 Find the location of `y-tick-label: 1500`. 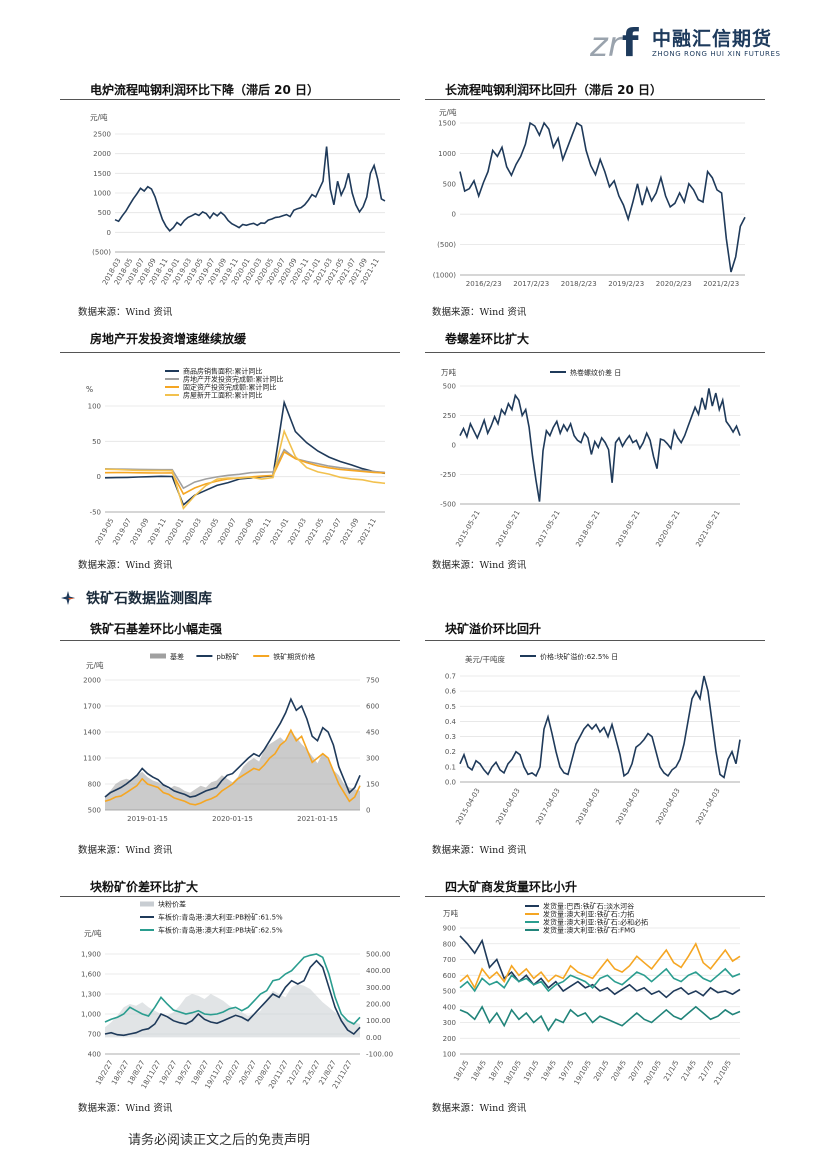

y-tick-label: 1500 is located at coordinates (447, 124).